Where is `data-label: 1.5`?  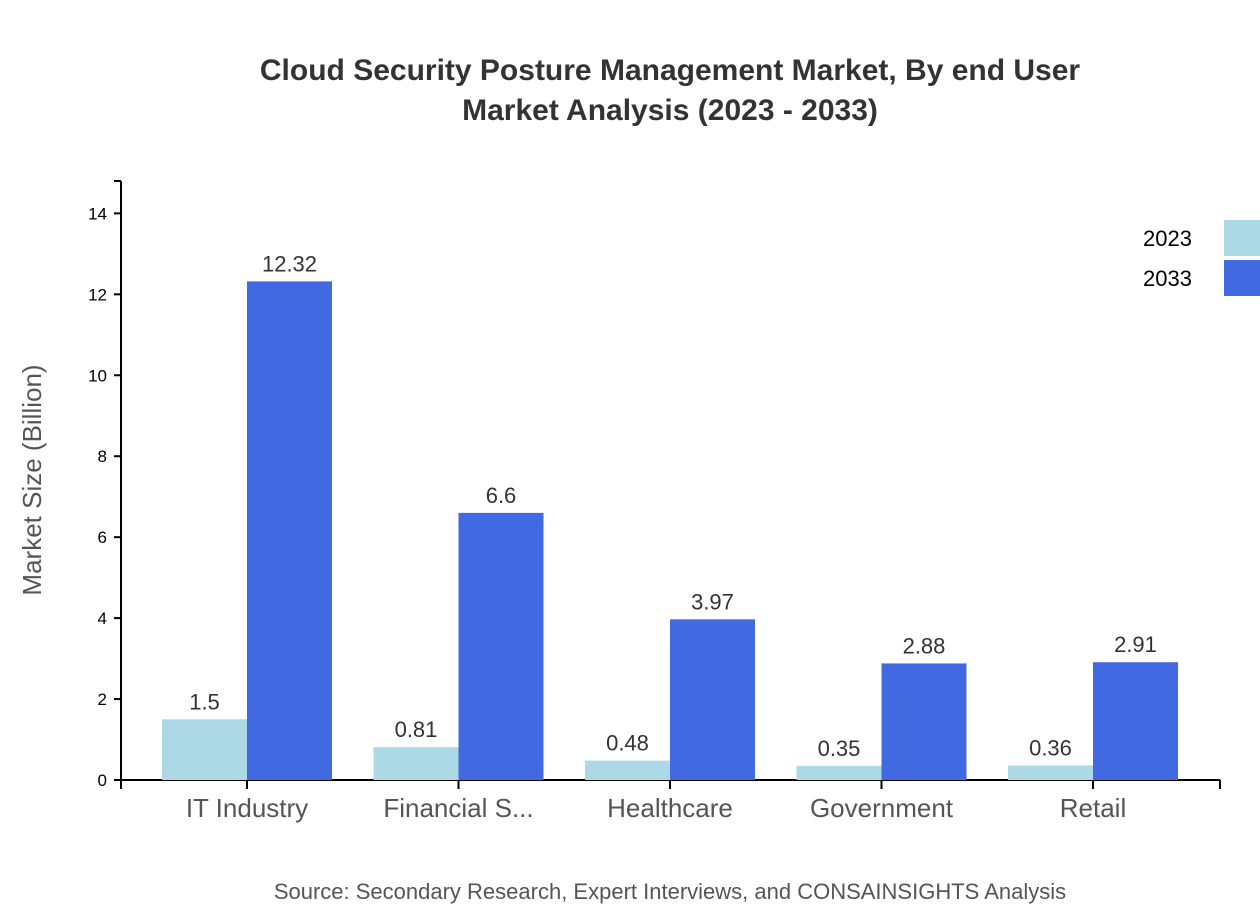 data-label: 1.5 is located at coordinates (204, 701).